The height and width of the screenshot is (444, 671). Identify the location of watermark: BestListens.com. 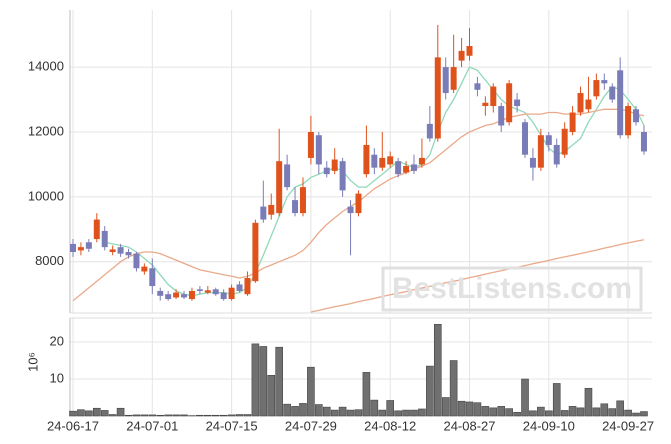
(512, 288).